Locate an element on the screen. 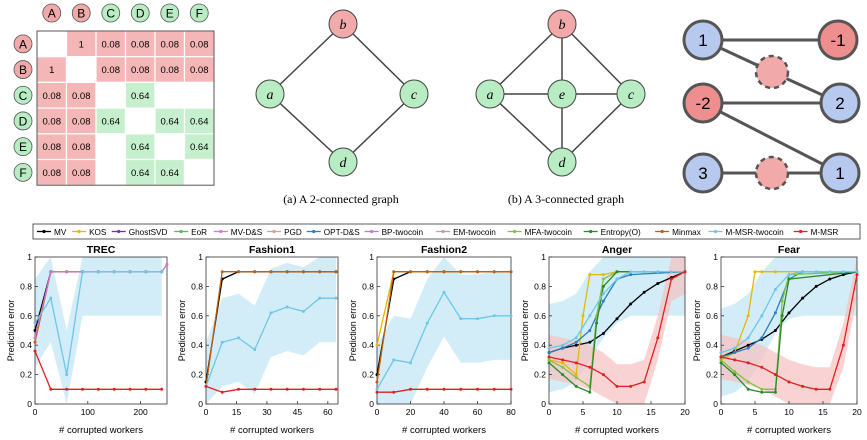  row-header-label: A is located at coordinates (23, 44).